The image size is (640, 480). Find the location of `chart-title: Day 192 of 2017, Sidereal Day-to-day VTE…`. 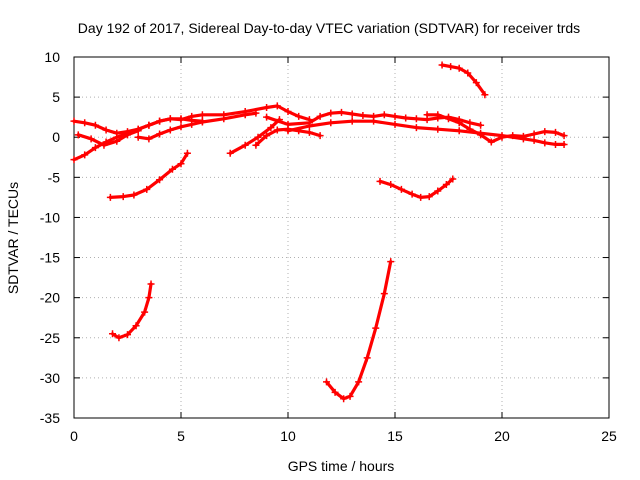

chart-title: Day 192 of 2017, Sidereal Day-to-day VTE… is located at coordinates (329, 28).